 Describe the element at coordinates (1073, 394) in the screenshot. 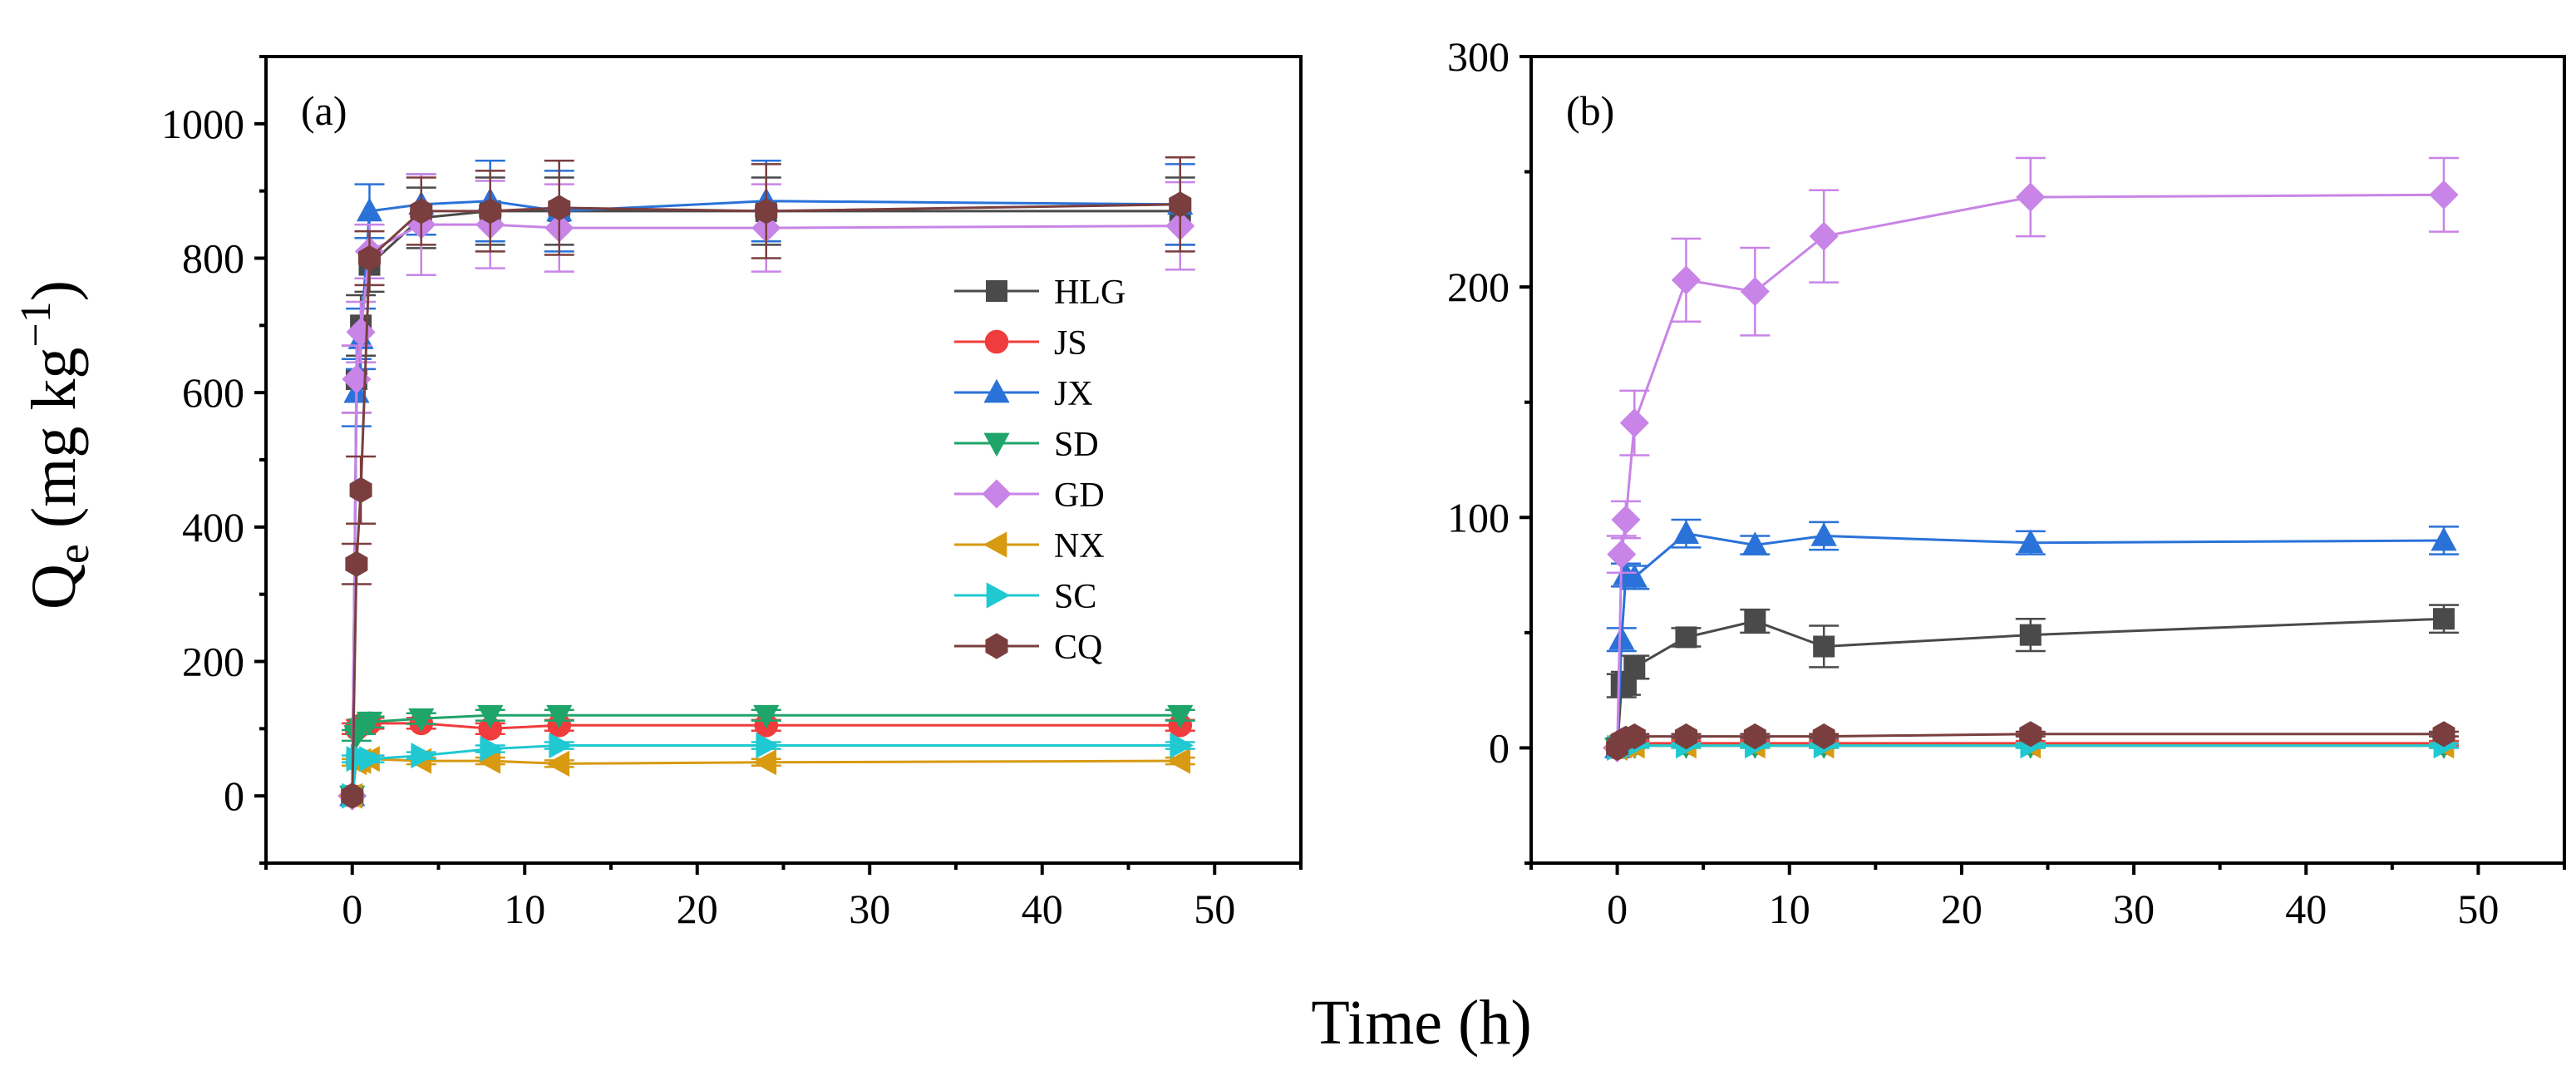

I see `legend-label: JX` at that location.